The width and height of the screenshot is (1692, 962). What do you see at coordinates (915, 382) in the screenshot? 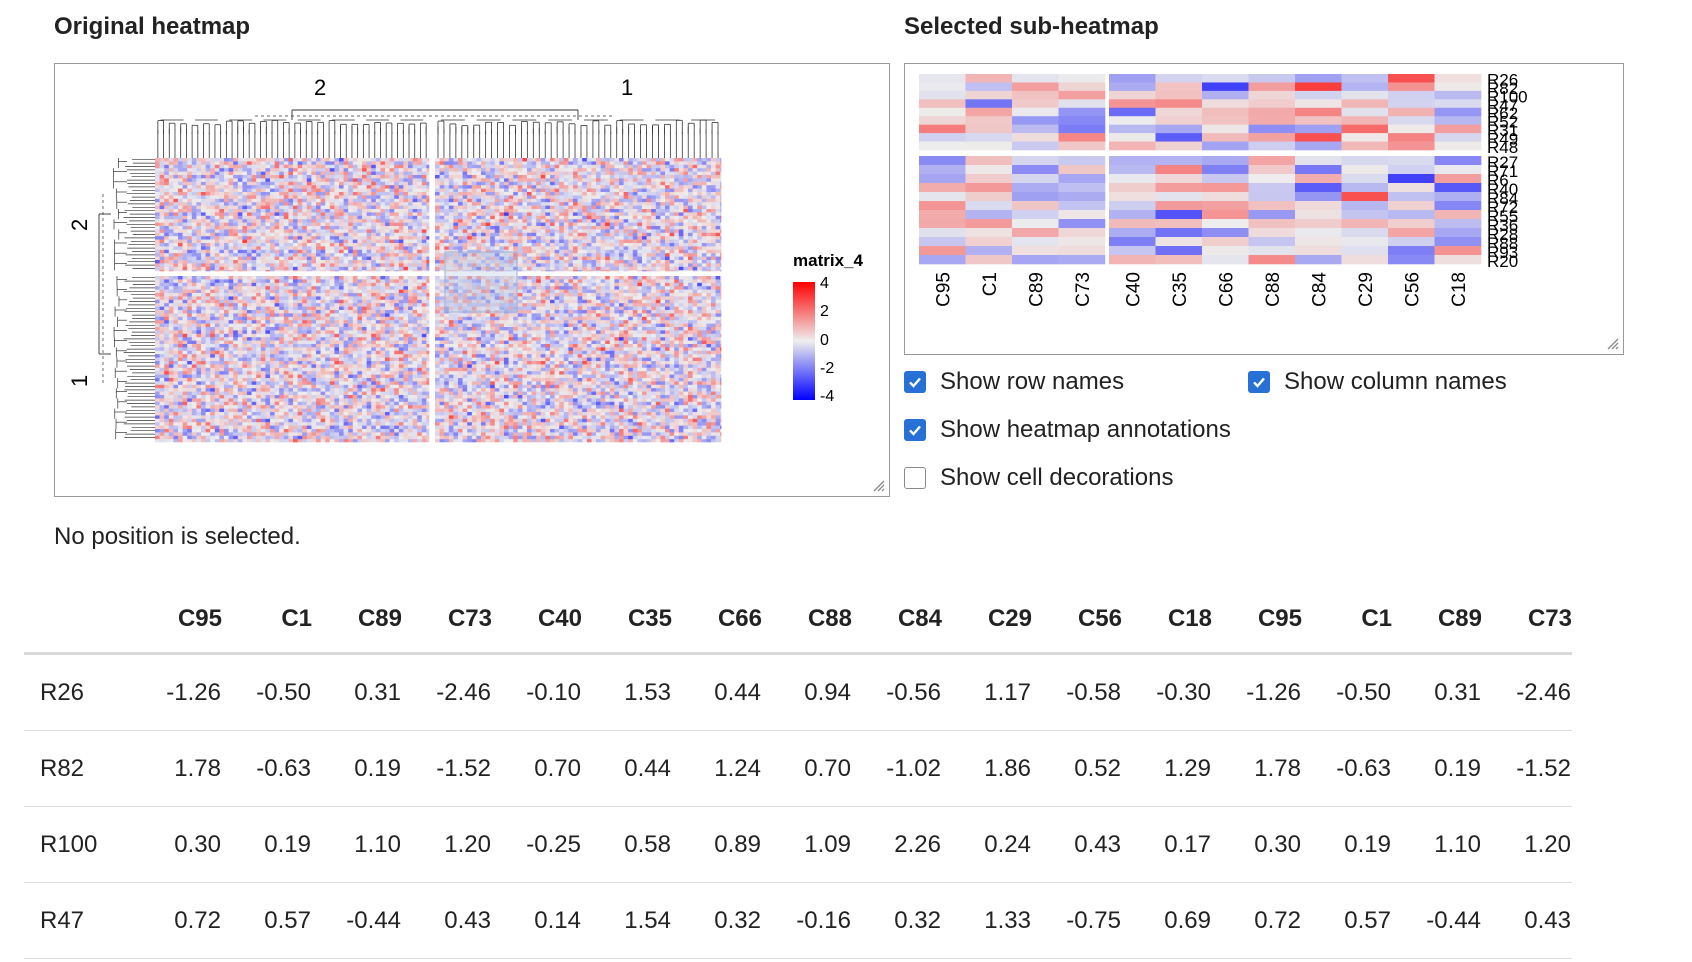
I see `show-row-names-checkbox` at bounding box center [915, 382].